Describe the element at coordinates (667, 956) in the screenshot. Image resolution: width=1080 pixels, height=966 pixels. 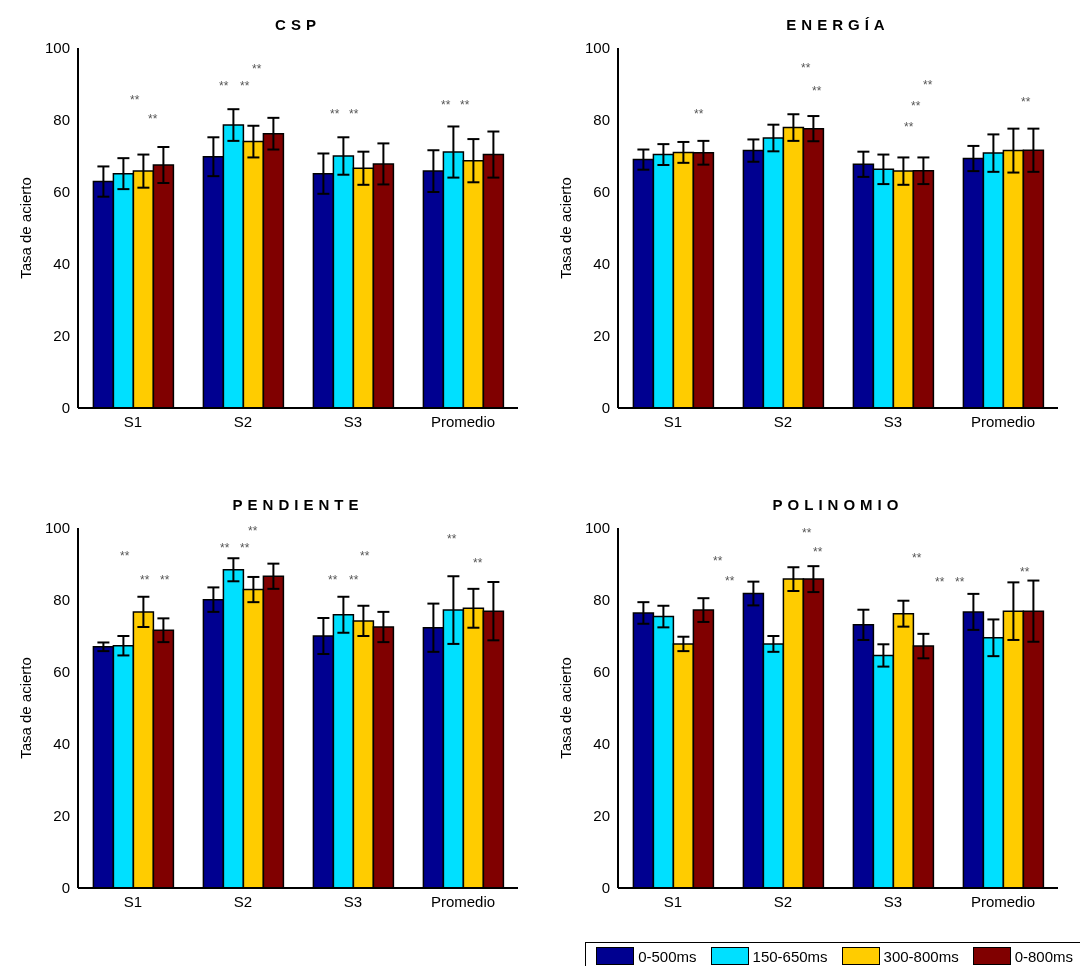
I see `legend-label: 0-500ms` at that location.